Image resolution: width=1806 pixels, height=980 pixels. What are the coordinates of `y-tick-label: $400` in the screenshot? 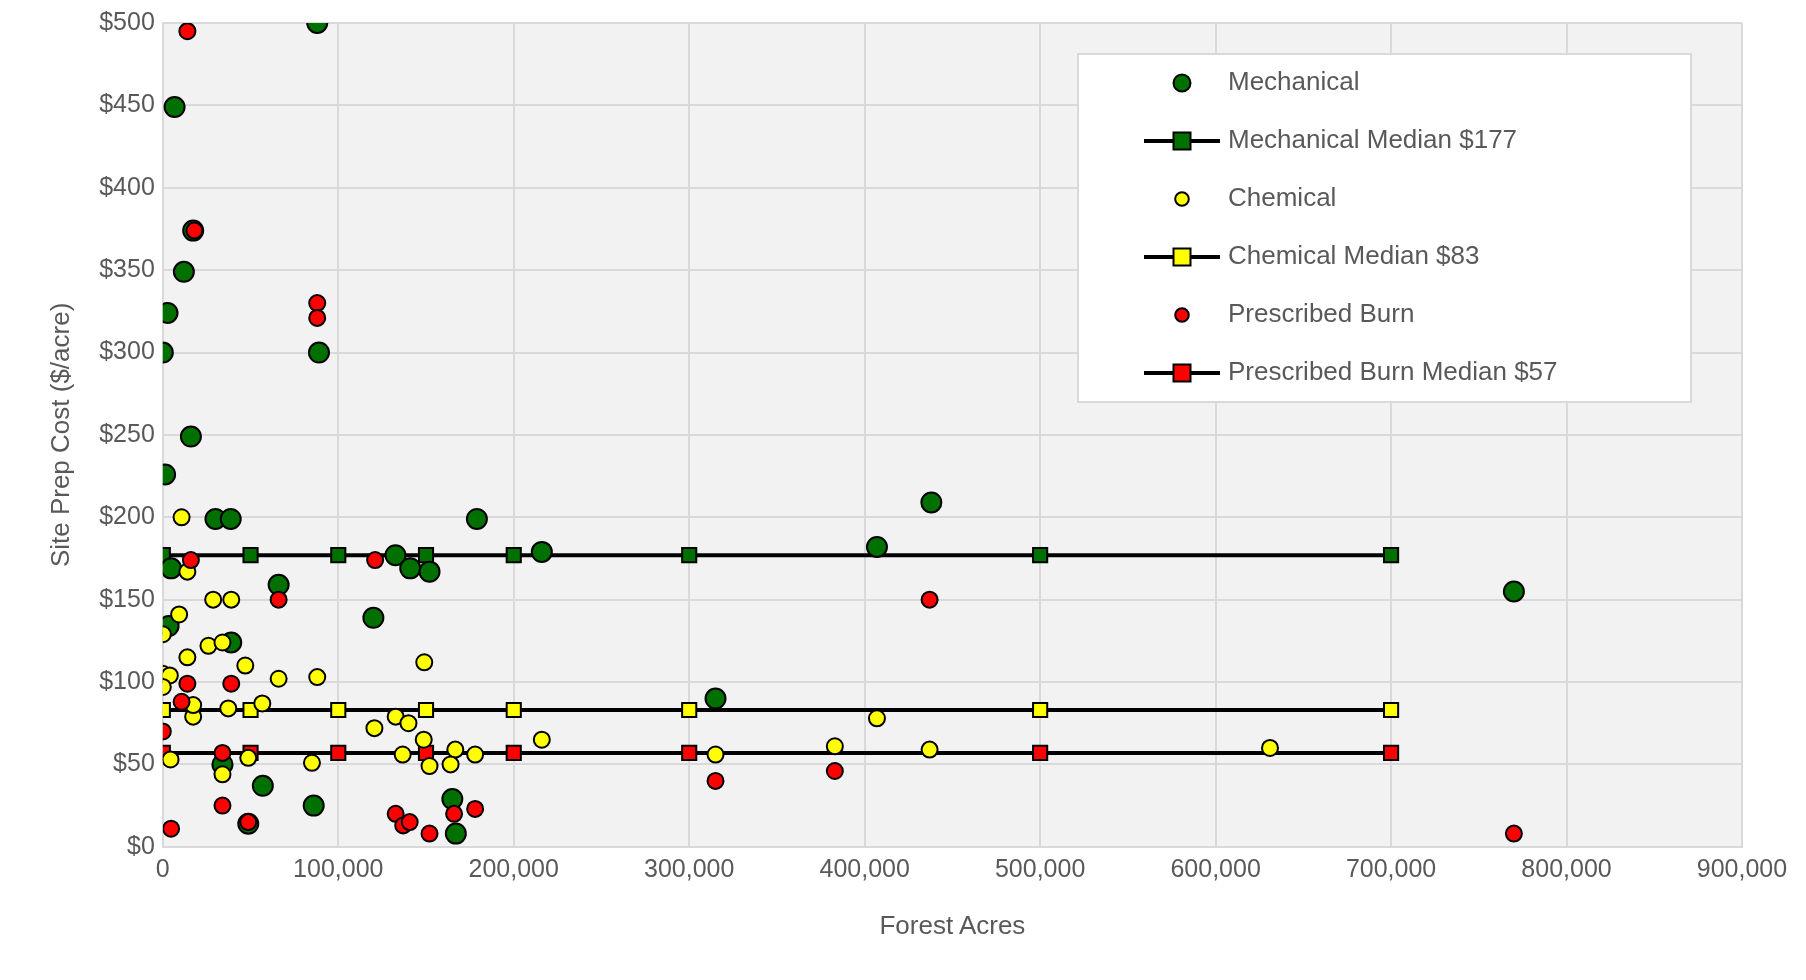 It's located at (127, 185).